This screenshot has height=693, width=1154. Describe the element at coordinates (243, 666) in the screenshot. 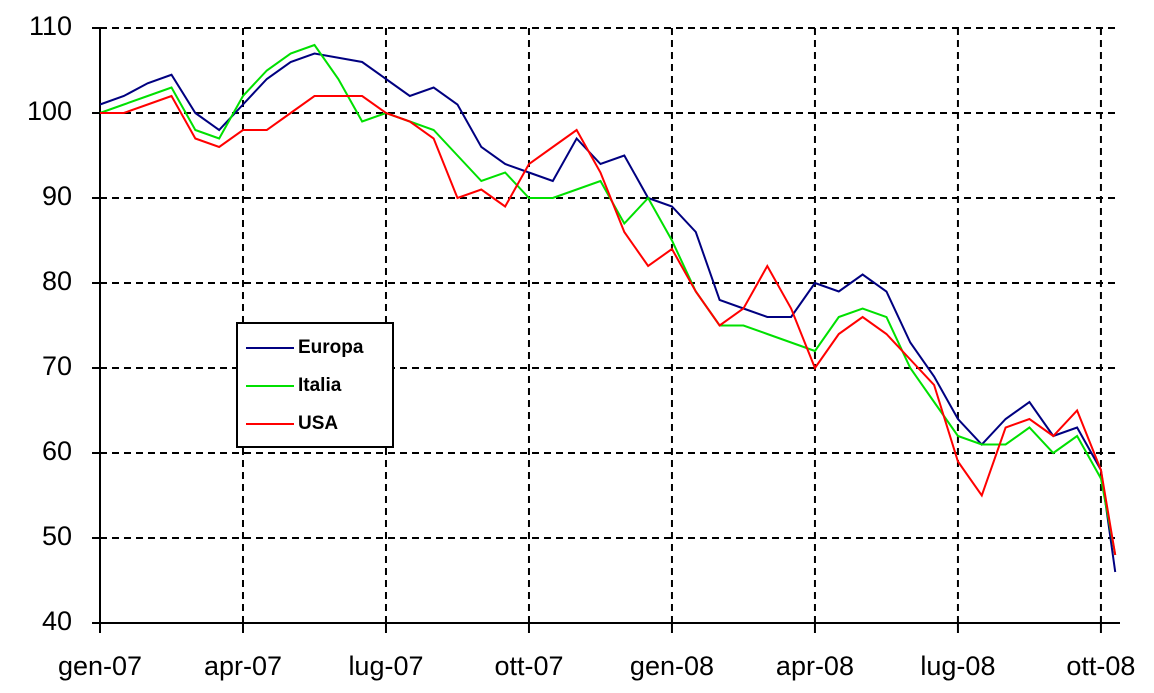

I see `x-tick-label: apr-07` at that location.